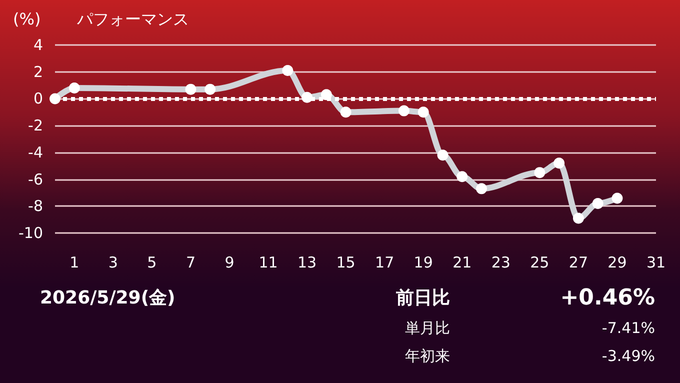 The image size is (680, 383). I want to click on x-tick-label: 21, so click(462, 263).